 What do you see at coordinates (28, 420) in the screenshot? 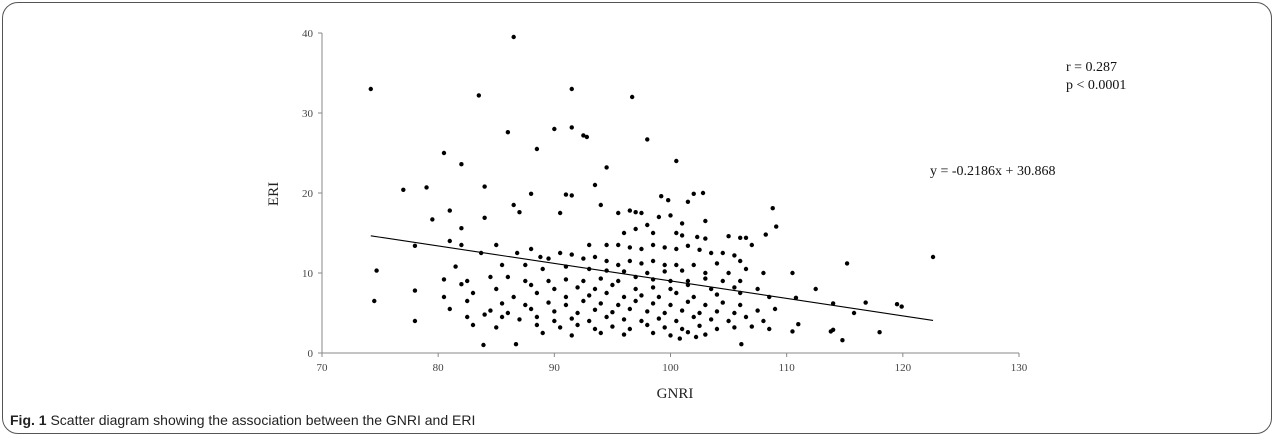
I see `caption-label: Fig. 1` at bounding box center [28, 420].